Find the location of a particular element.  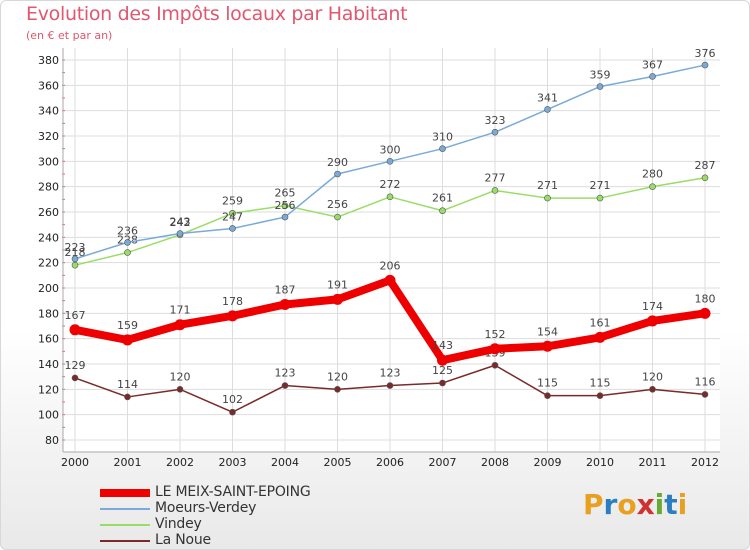

x-tick-label: 2010 is located at coordinates (600, 462).